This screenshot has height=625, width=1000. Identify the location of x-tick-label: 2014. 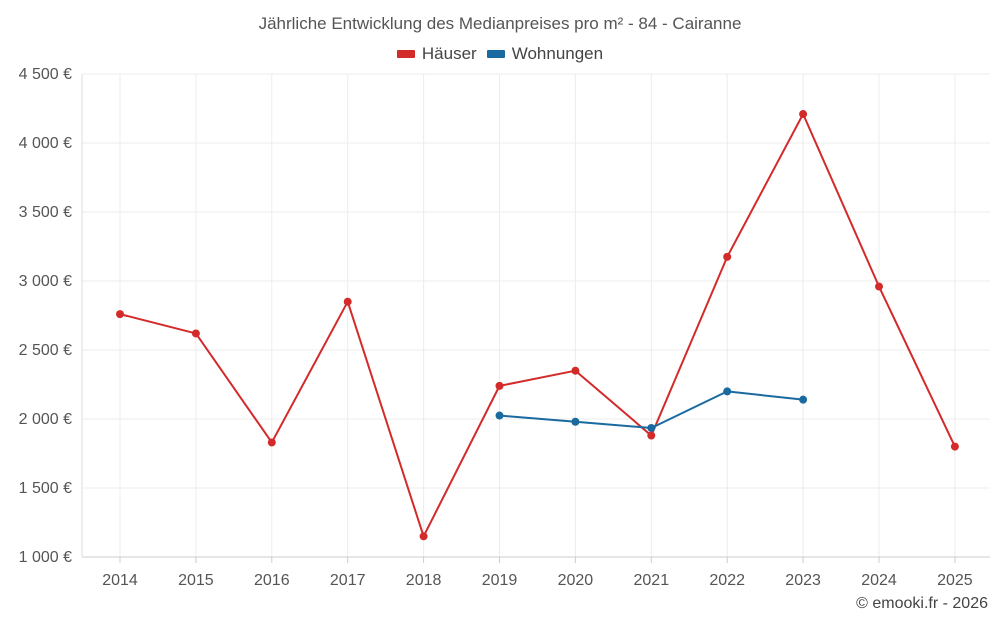
(120, 580).